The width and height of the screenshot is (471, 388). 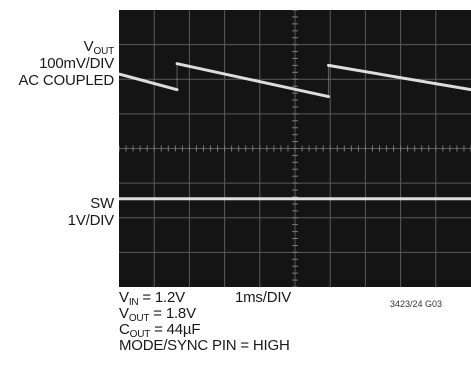 I want to click on vout-label: VOUT 100mV/DIV AC COUPLED, so click(x=66, y=63).